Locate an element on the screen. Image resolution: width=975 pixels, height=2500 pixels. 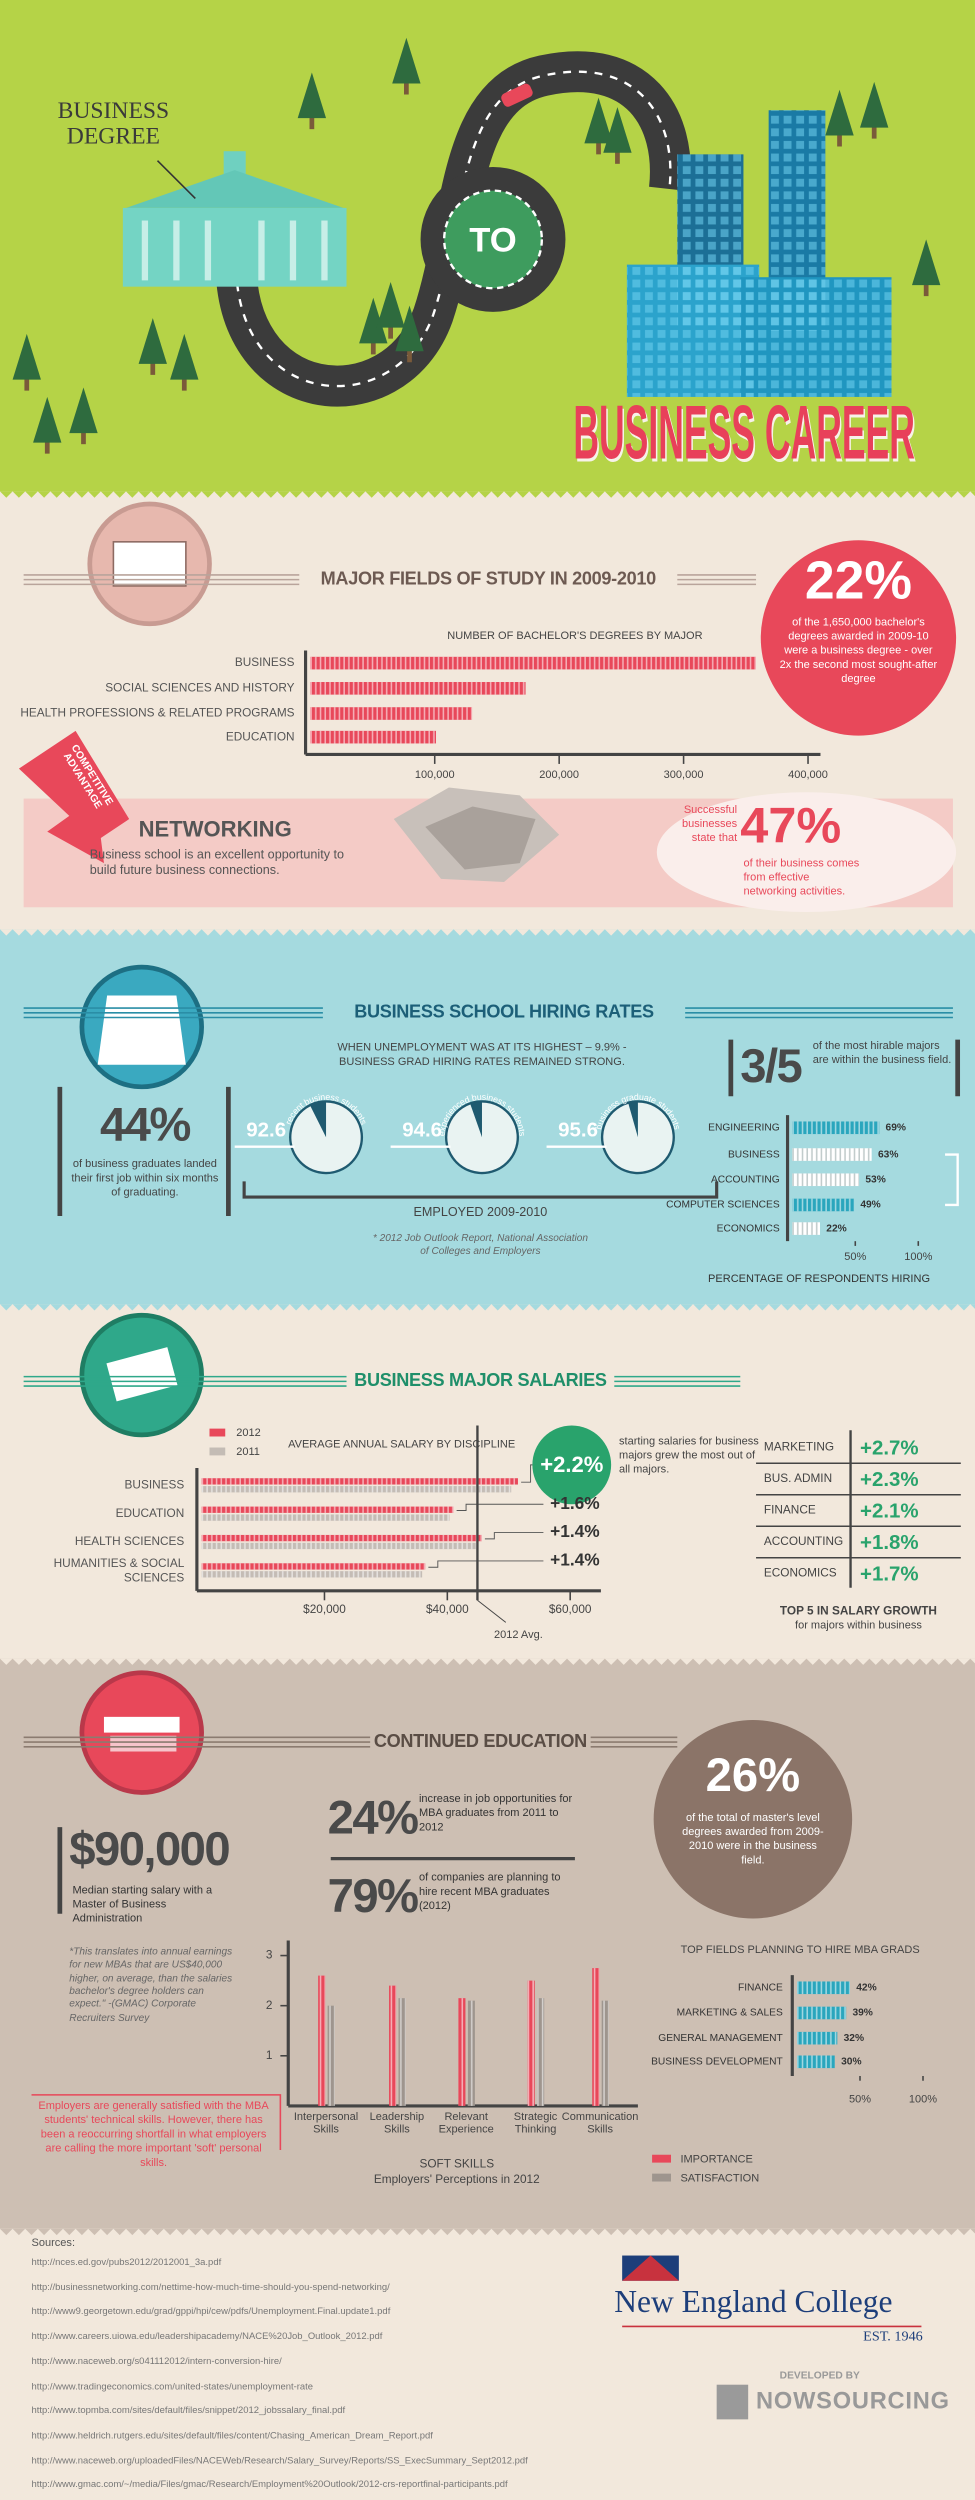
logo-n is located at coordinates (732, 2402).